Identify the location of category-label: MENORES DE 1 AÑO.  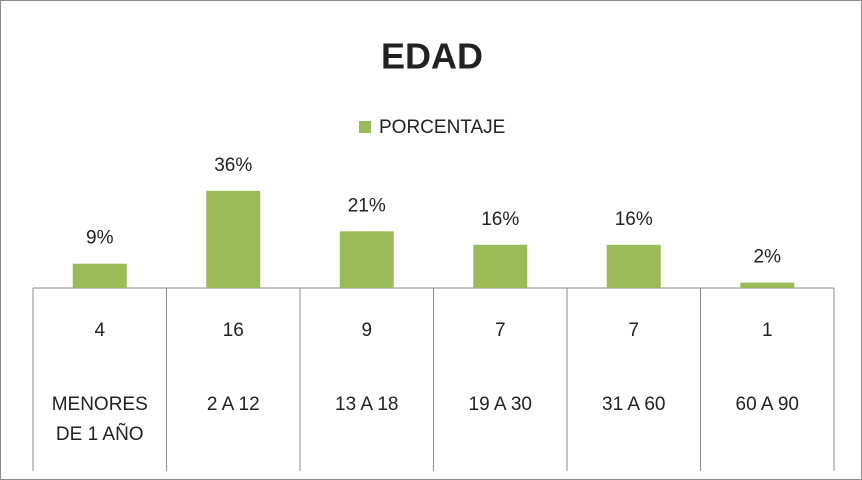
(99, 419).